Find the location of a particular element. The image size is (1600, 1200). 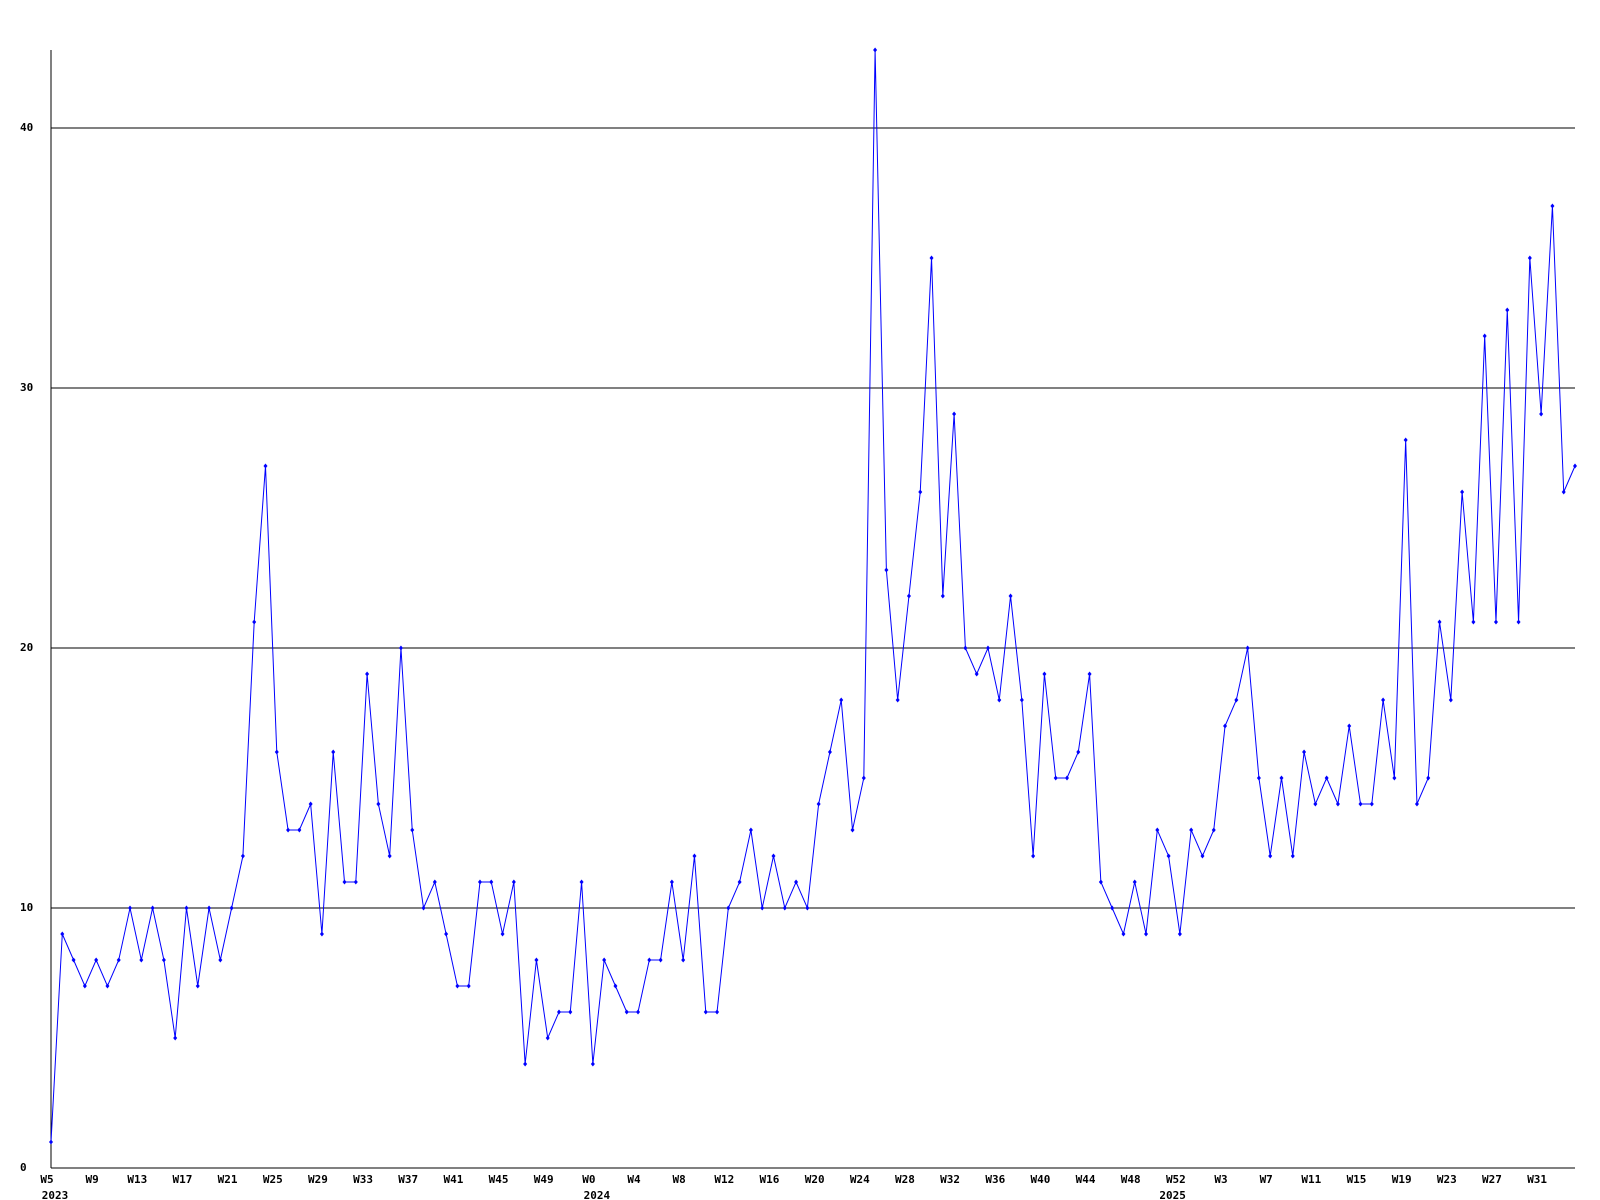

x-tick-label: W37 is located at coordinates (408, 1179).